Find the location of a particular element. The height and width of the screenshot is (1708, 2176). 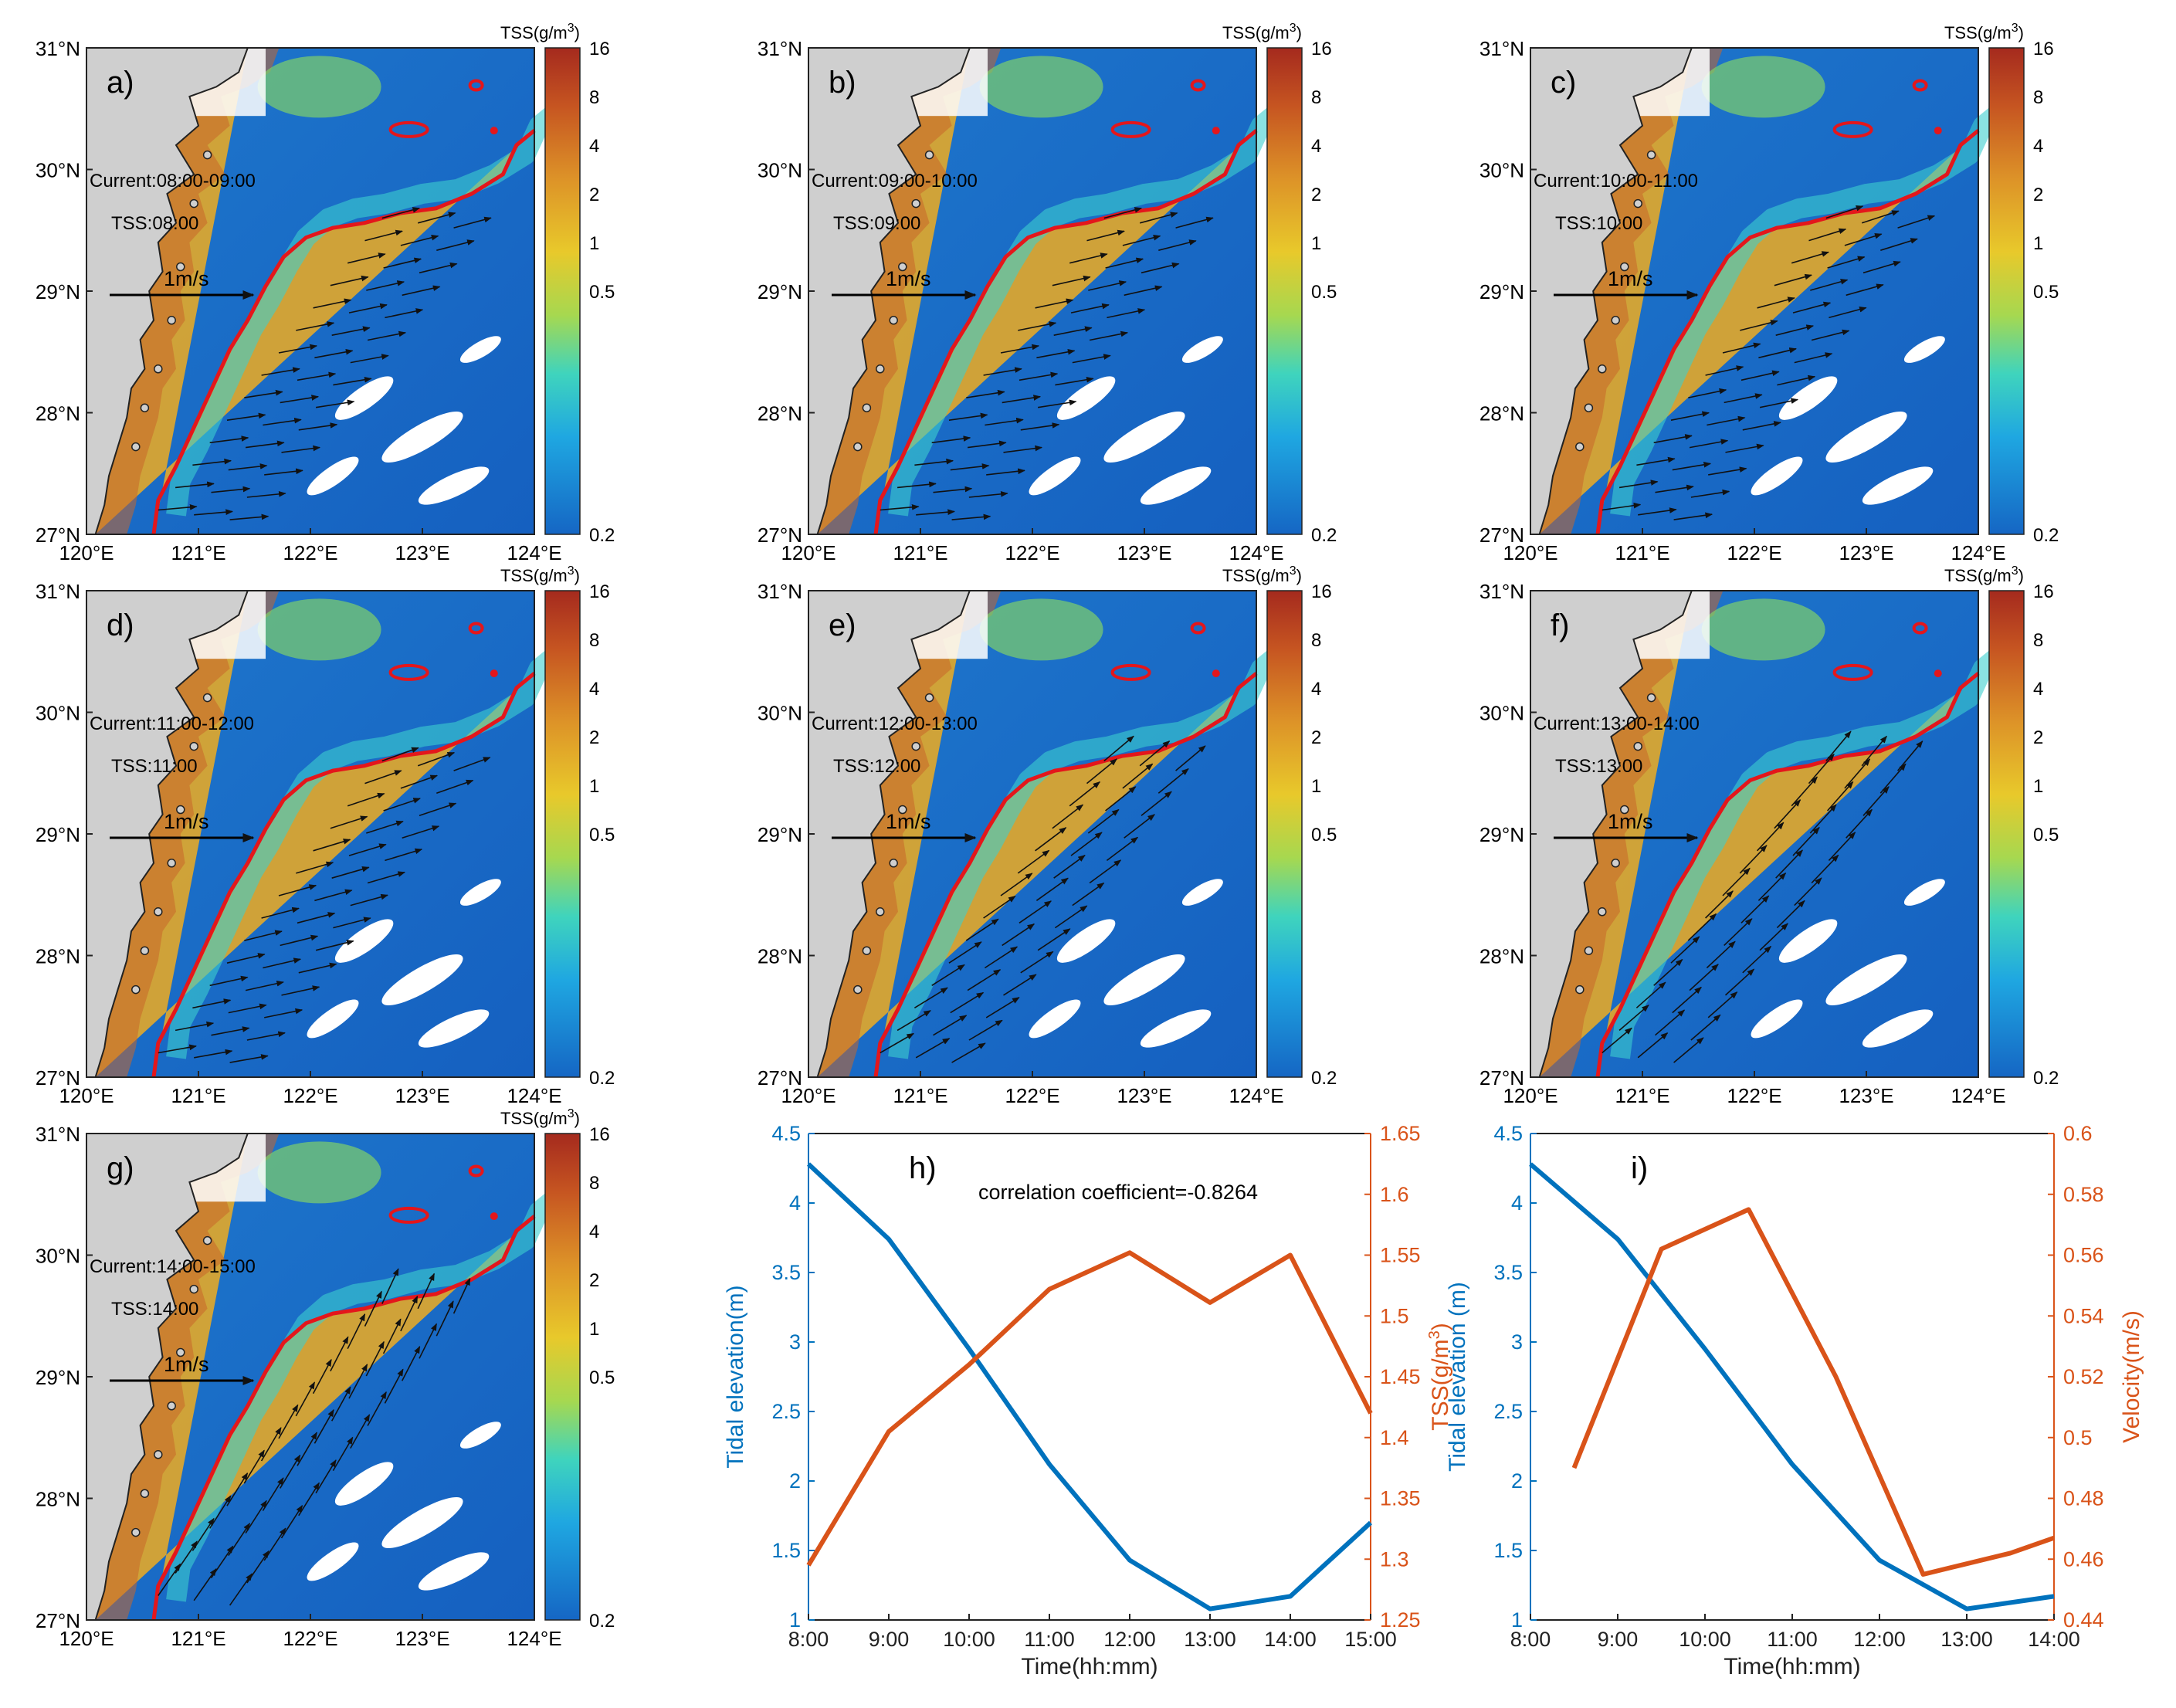

plot-area is located at coordinates (1792, 1377).